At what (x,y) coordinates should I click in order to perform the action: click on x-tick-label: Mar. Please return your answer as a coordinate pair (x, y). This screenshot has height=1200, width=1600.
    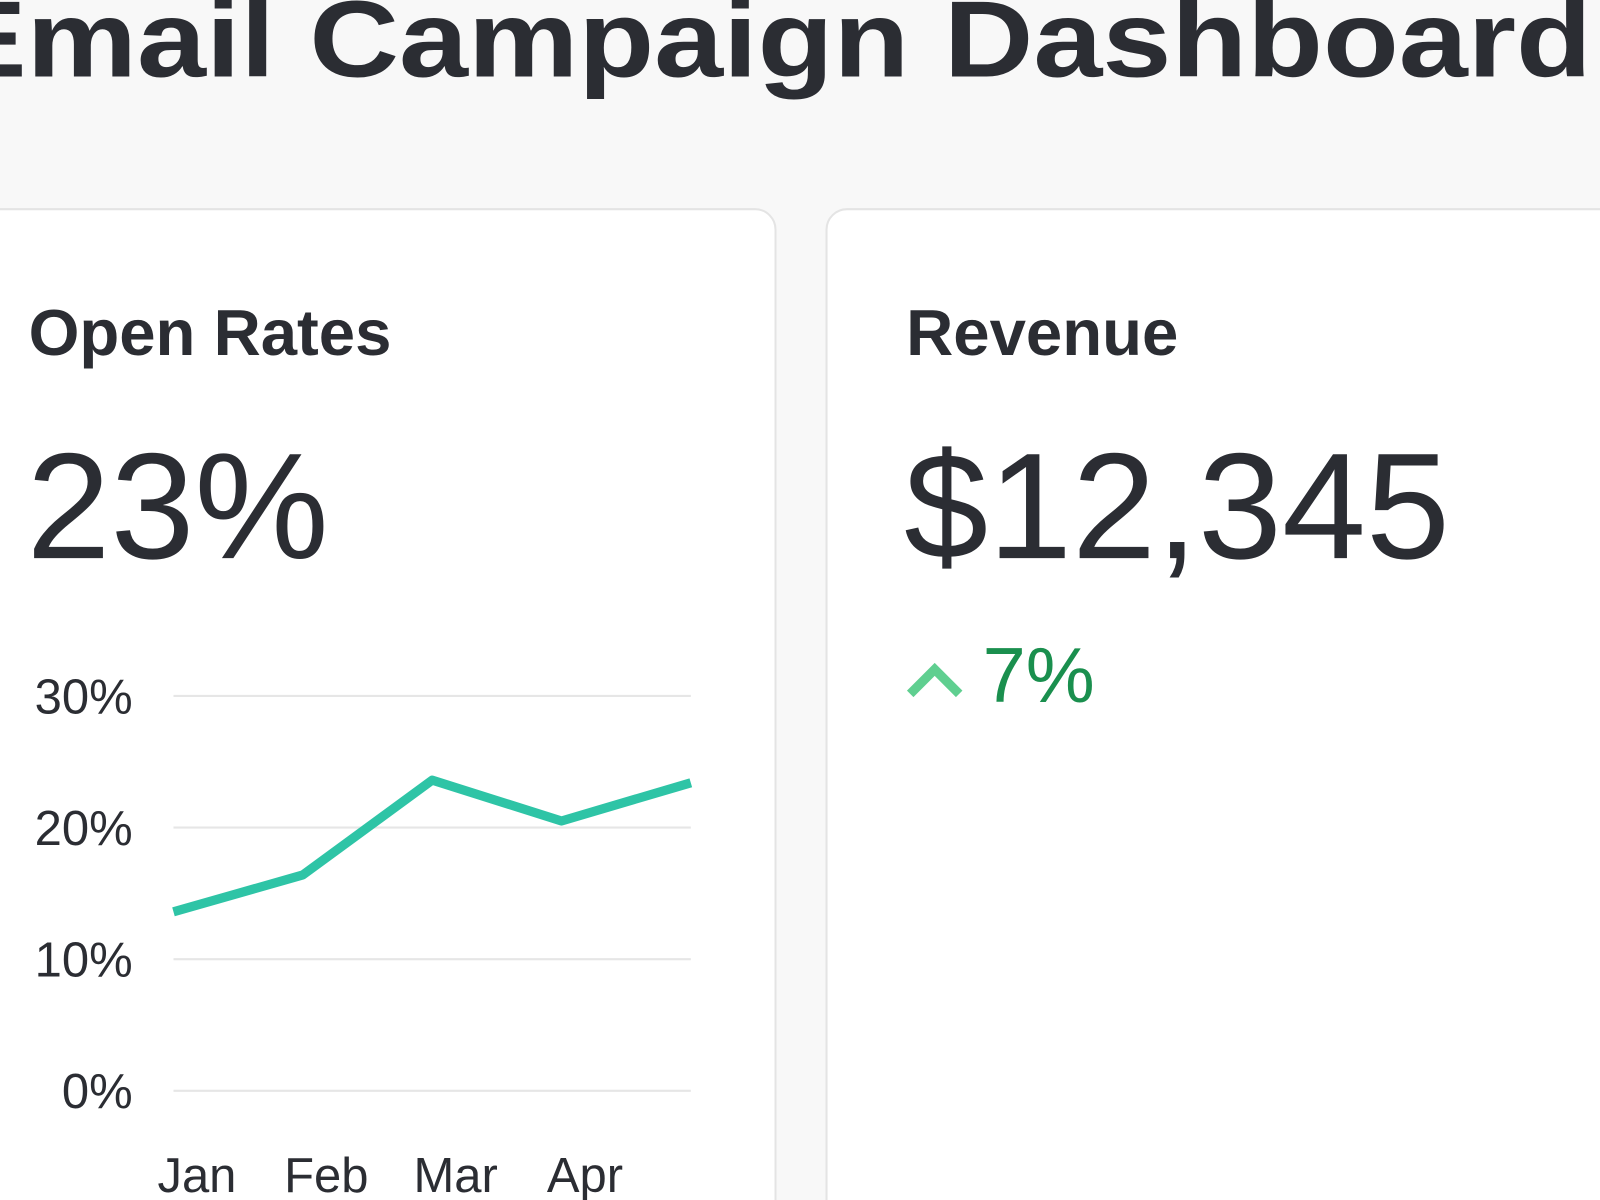
    Looking at the image, I should click on (455, 1174).